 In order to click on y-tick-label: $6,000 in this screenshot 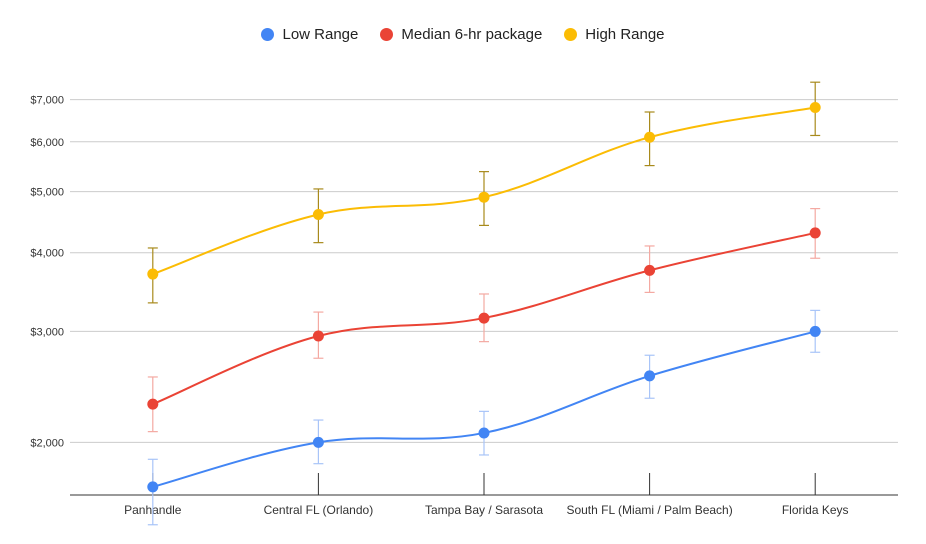, I will do `click(47, 143)`.